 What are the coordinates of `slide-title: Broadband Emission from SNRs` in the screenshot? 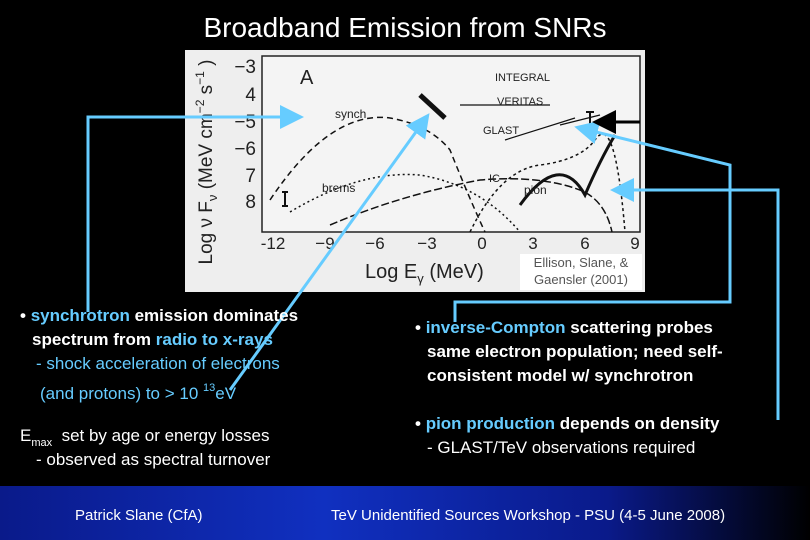 It's located at (405, 27).